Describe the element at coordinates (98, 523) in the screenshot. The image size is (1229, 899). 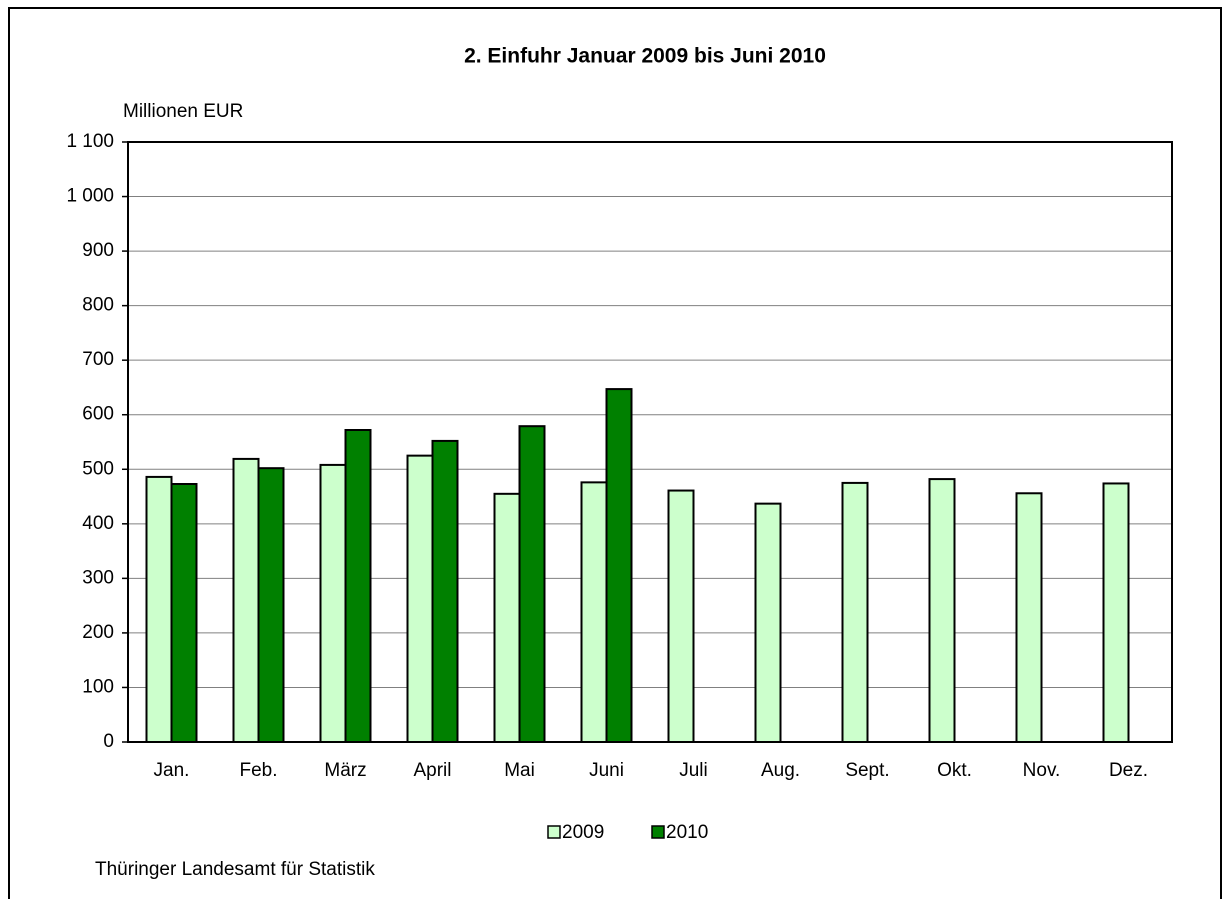
I see `y-tick-label: 400` at that location.